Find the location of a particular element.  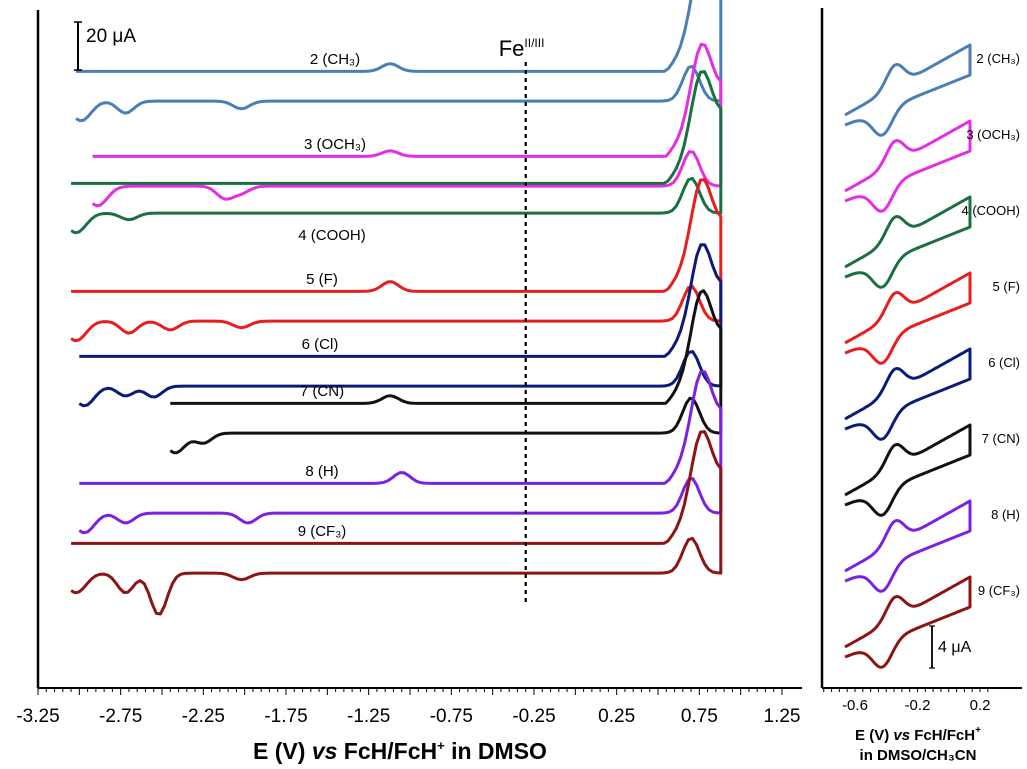

main-curve-8-h is located at coordinates (400, 452).